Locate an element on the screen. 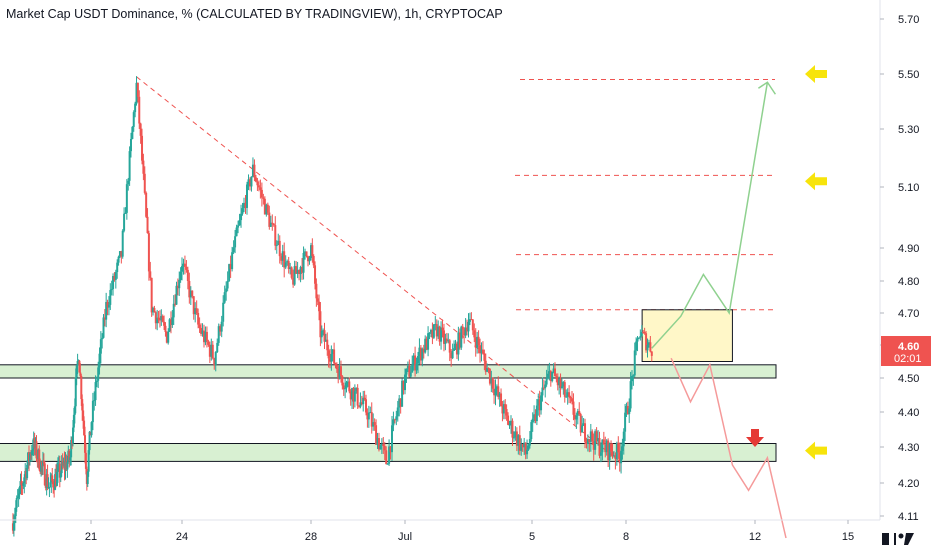 The height and width of the screenshot is (555, 932). projection-up-path is located at coordinates (710, 215).